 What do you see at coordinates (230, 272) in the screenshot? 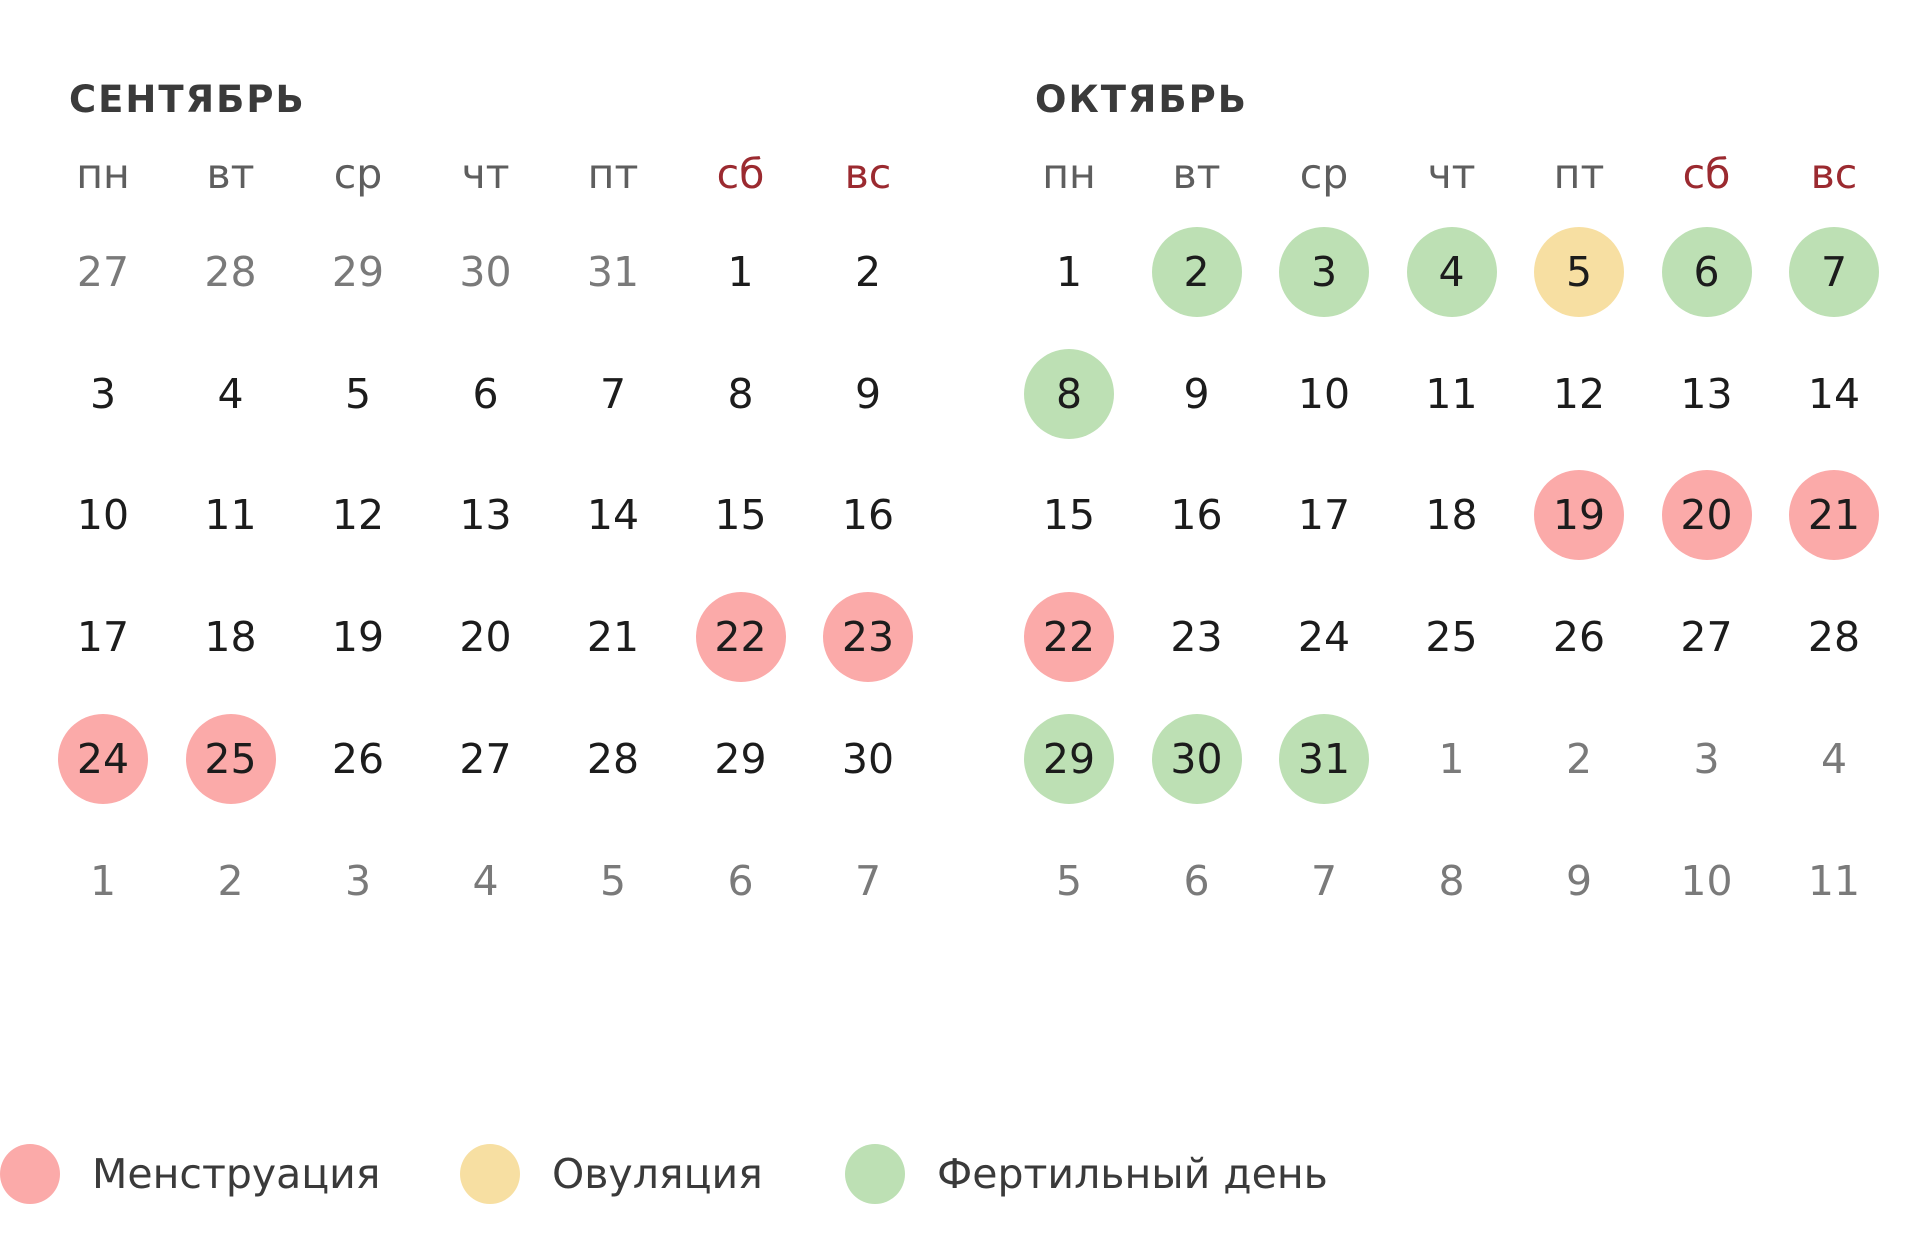
I see `day-cell-other-month: 28` at bounding box center [230, 272].